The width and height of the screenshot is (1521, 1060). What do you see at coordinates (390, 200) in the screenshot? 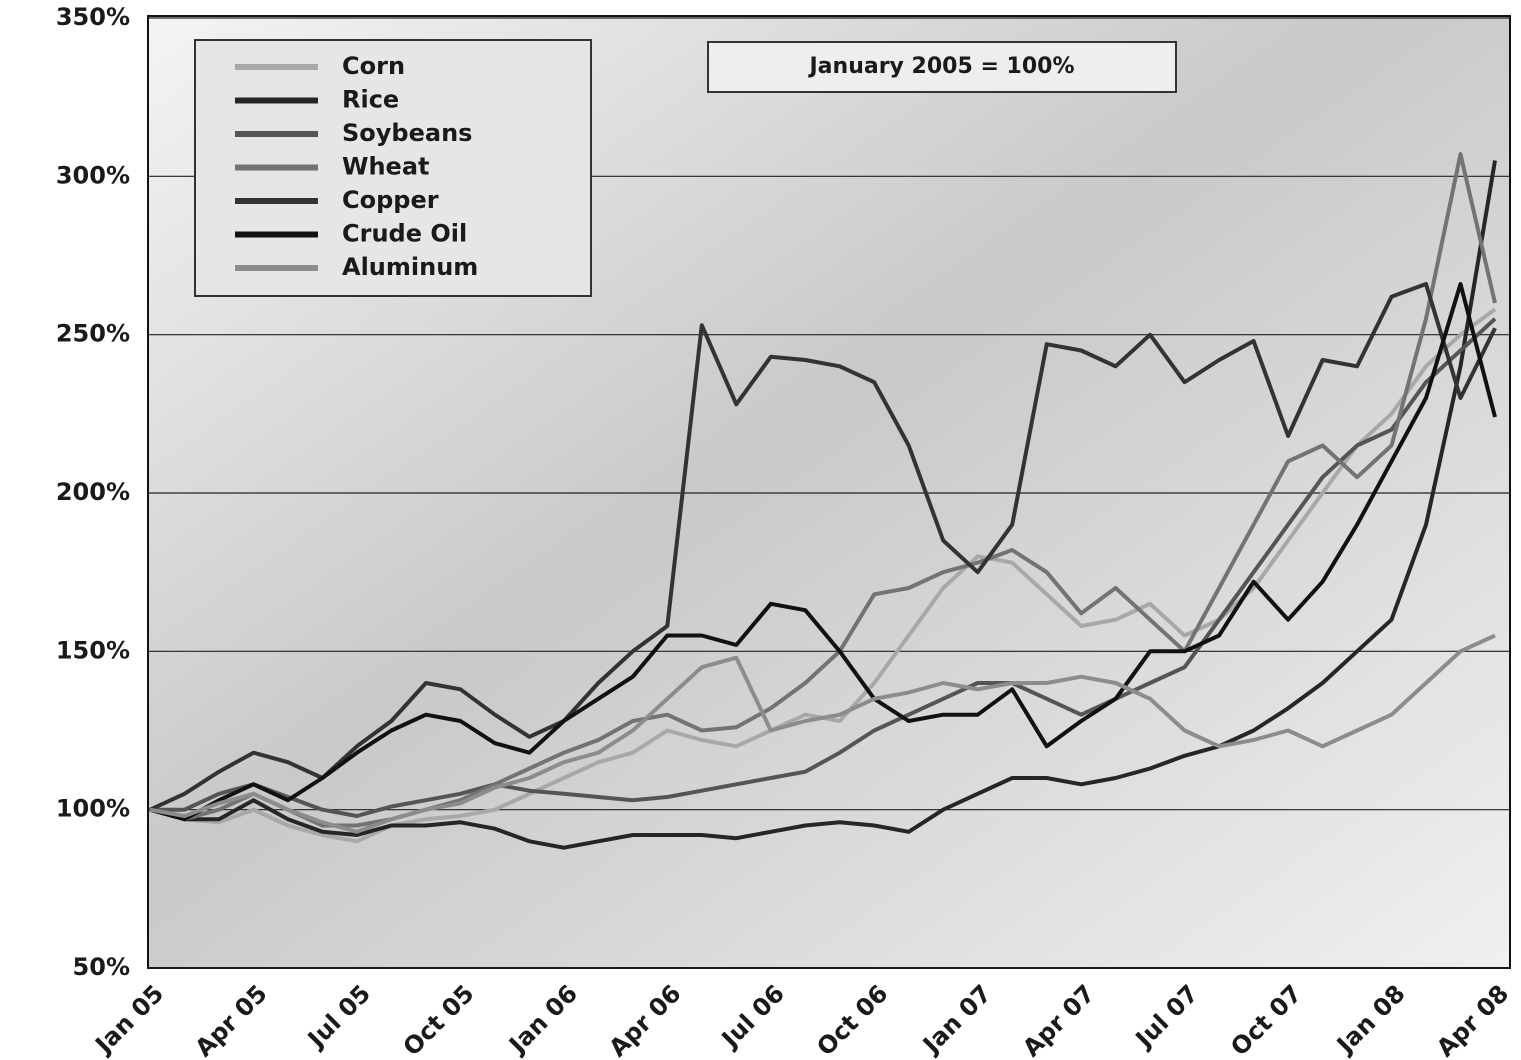
I see `legend-label: Copper` at bounding box center [390, 200].